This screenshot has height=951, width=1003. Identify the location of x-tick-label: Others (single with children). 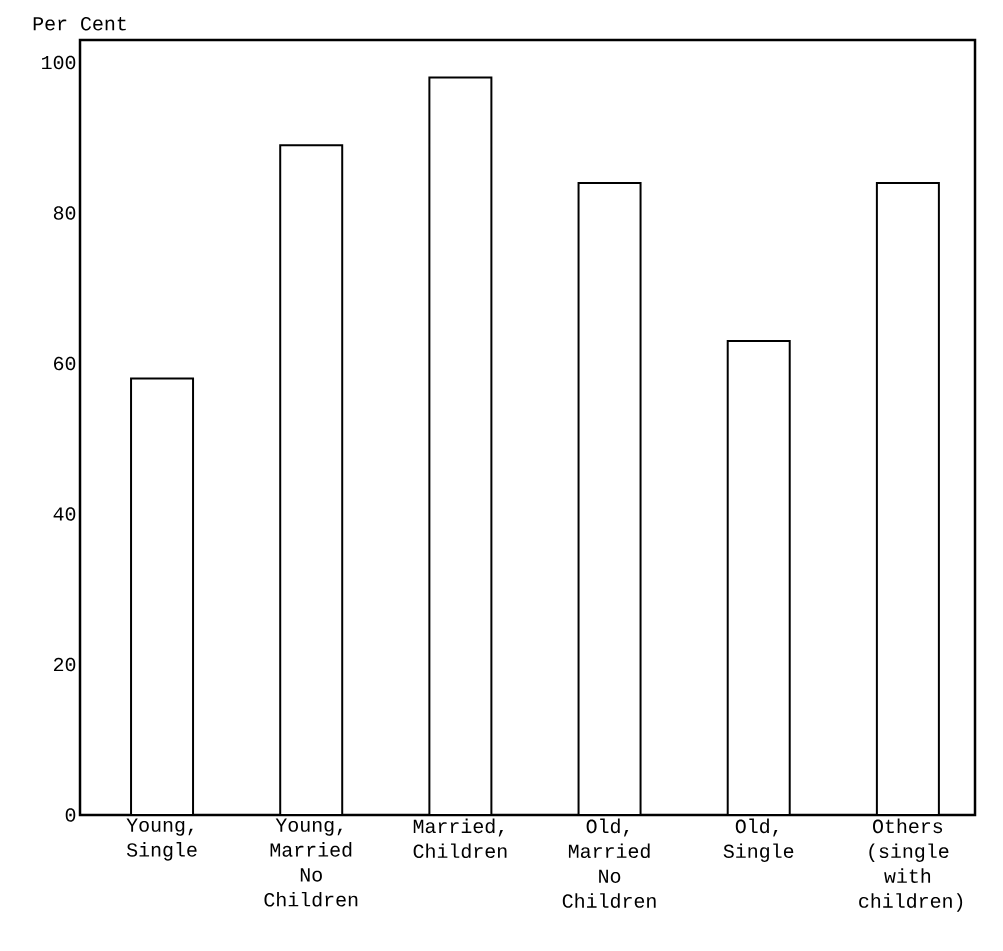
(911, 865).